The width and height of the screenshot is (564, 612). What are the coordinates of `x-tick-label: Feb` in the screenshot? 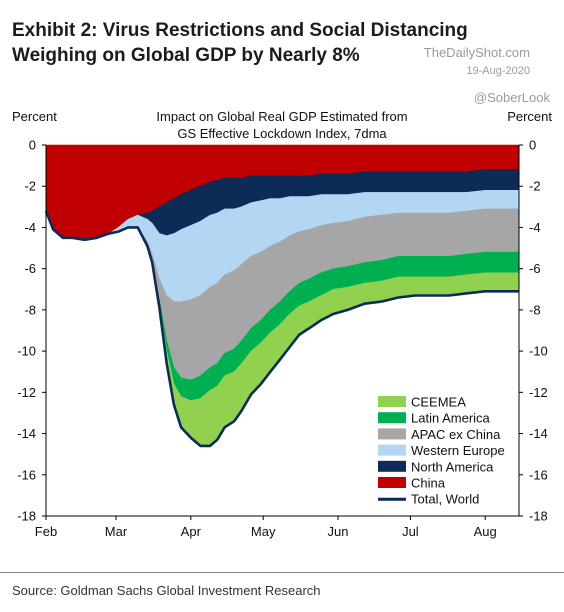 It's located at (46, 531).